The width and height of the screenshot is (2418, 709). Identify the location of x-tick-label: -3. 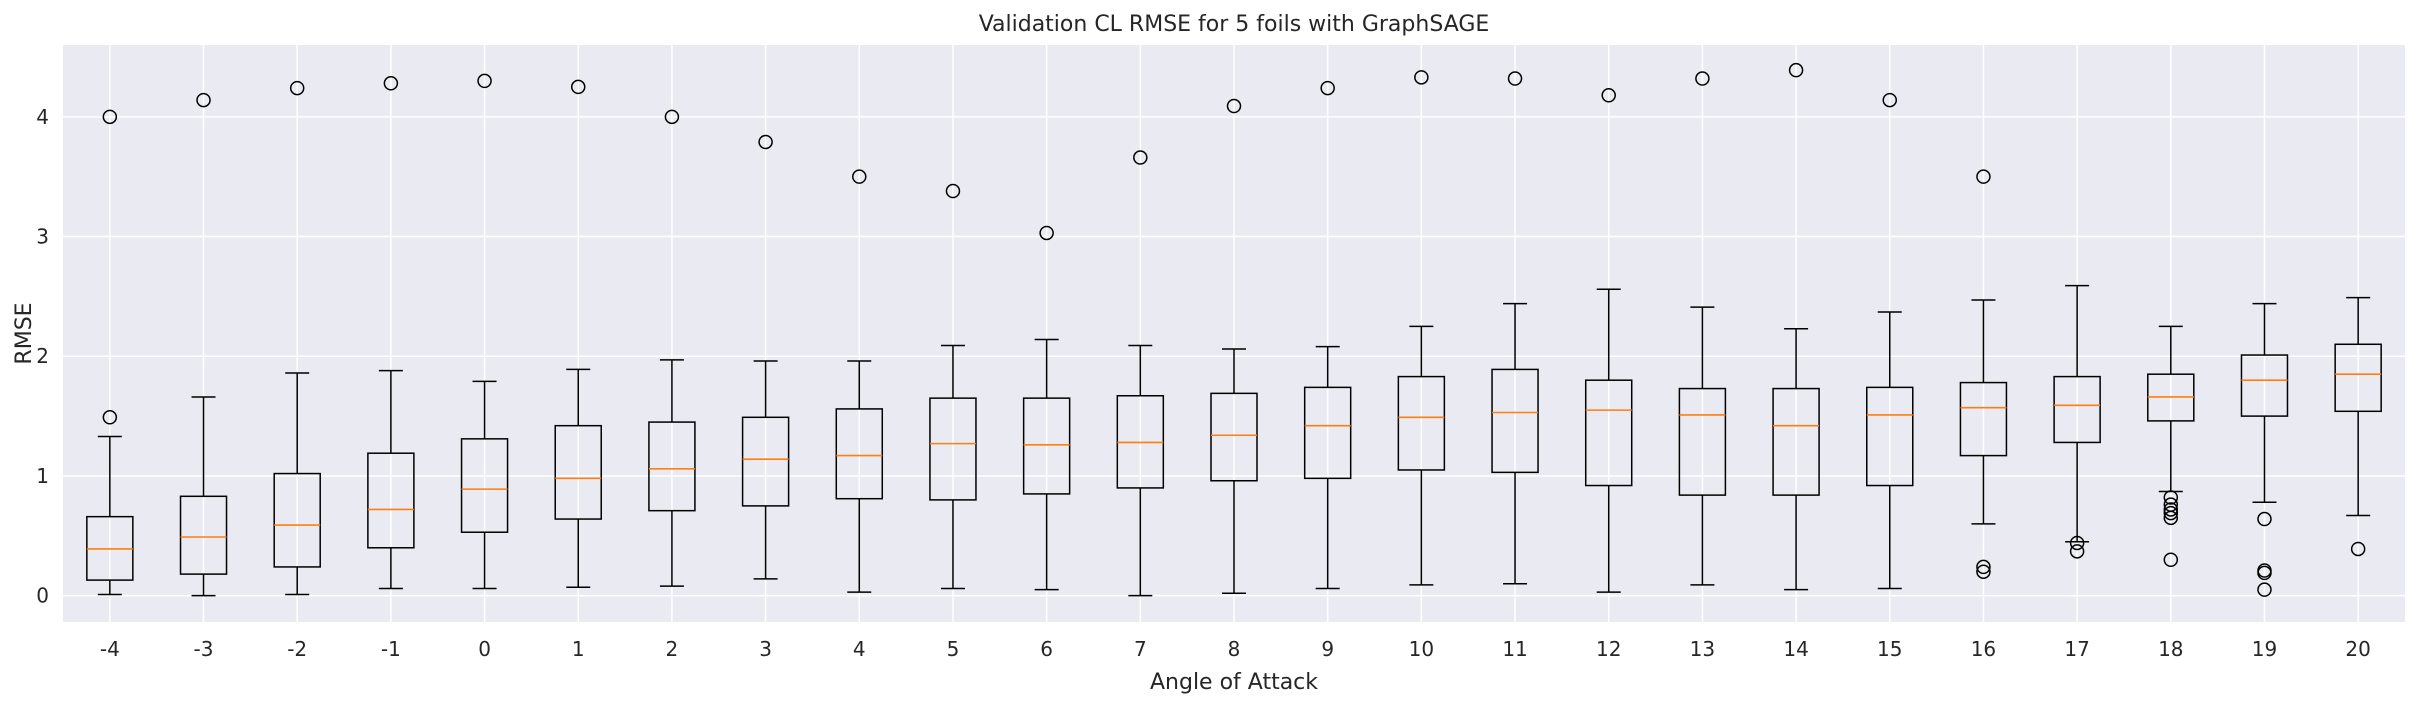
(204, 649).